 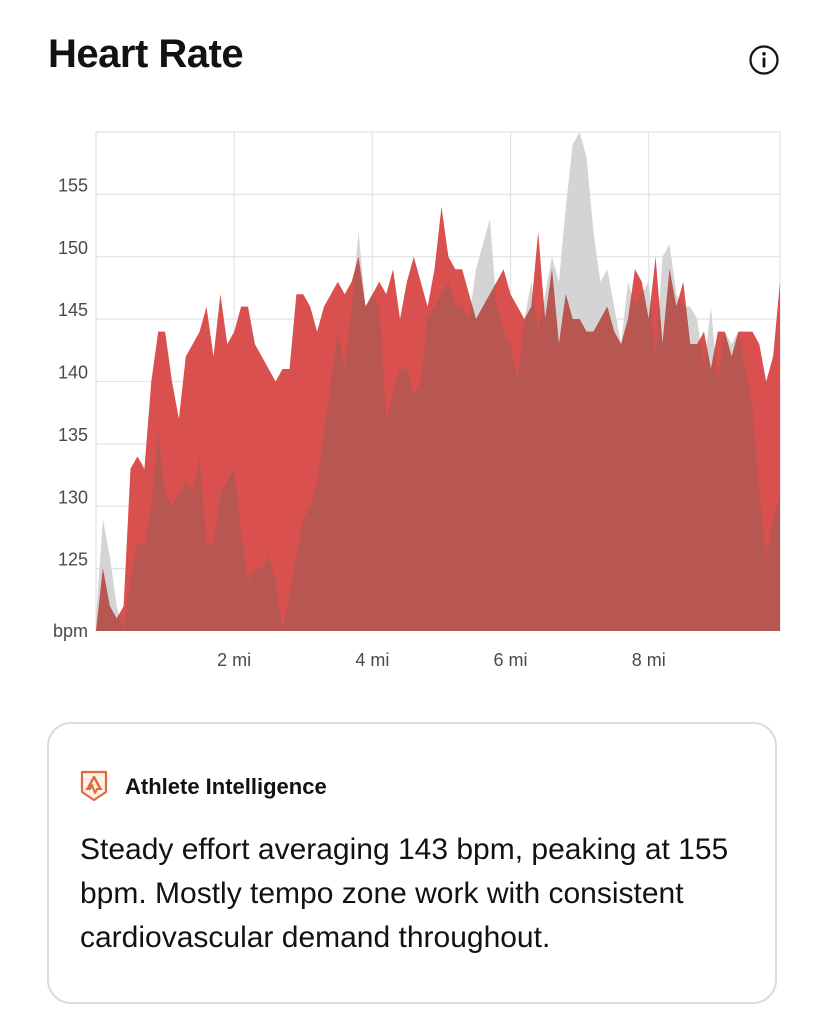 I want to click on card-title: Athlete Intelligence, so click(x=226, y=786).